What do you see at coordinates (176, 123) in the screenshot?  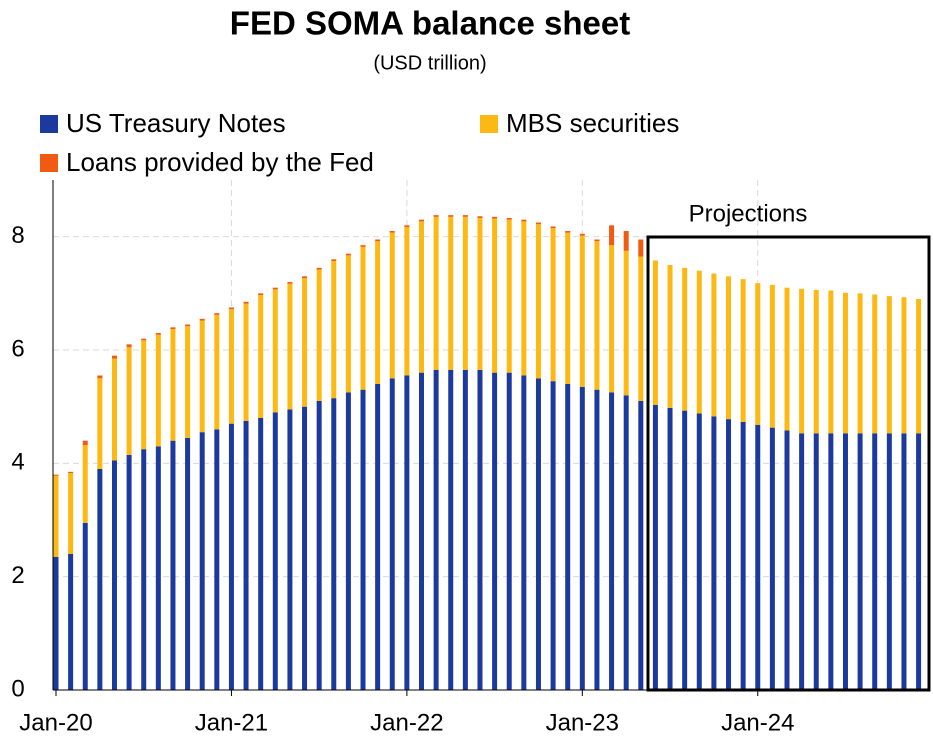 I see `legend-label: US Treasury Notes` at bounding box center [176, 123].